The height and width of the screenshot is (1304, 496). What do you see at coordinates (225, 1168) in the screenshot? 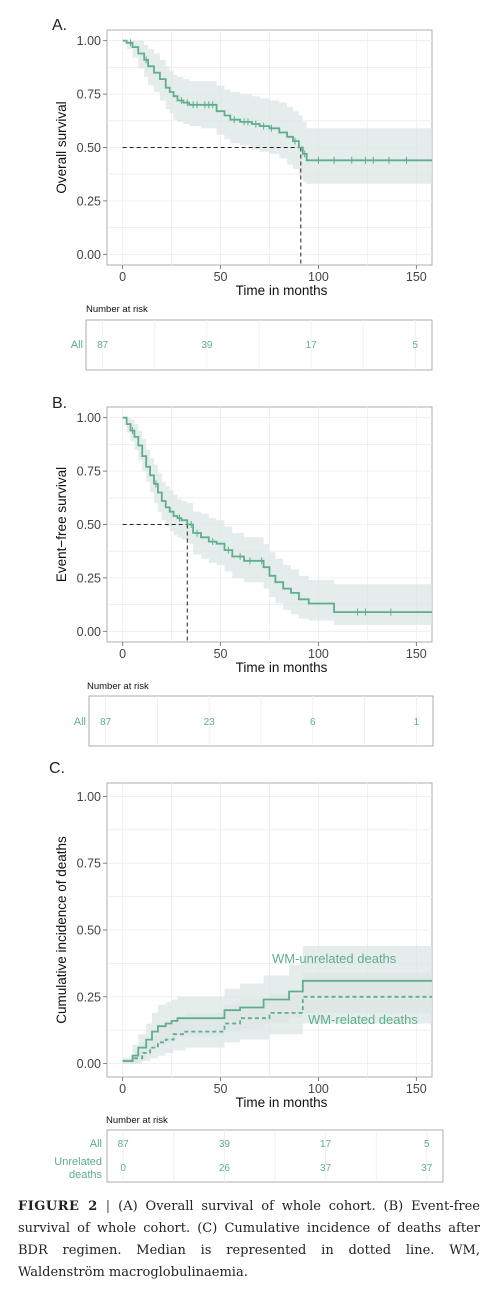
I see `risk-value: 26` at bounding box center [225, 1168].